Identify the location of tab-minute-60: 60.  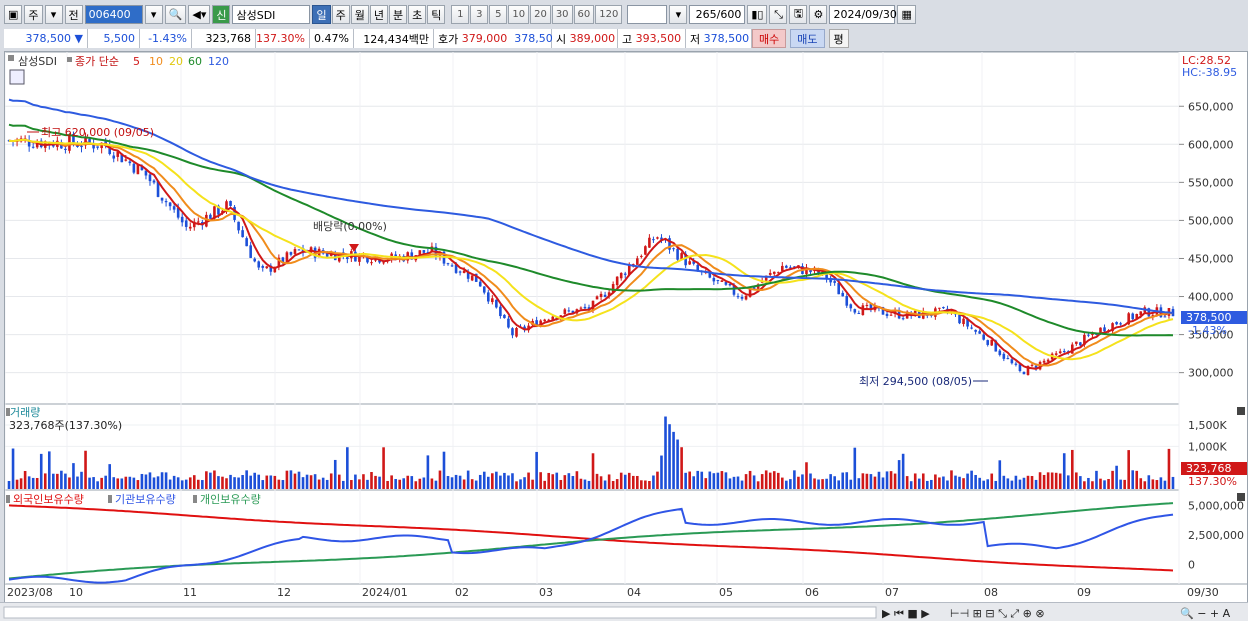
(584, 14).